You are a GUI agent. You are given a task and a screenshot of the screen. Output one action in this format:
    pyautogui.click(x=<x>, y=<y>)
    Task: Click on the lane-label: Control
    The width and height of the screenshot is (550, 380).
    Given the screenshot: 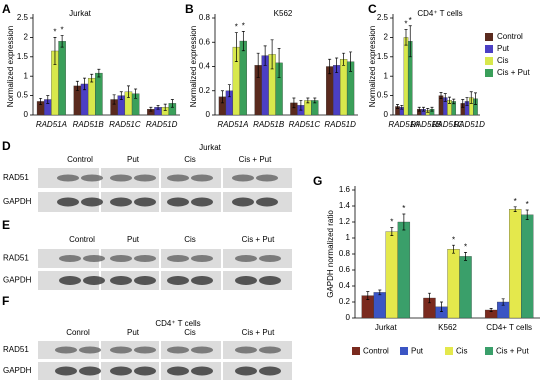 What is the action you would take?
    pyautogui.click(x=80, y=159)
    